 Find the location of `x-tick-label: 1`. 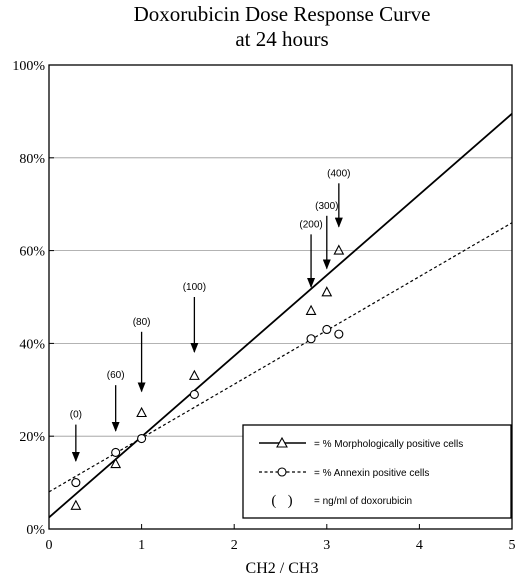

x-tick-label: 1 is located at coordinates (141, 545).